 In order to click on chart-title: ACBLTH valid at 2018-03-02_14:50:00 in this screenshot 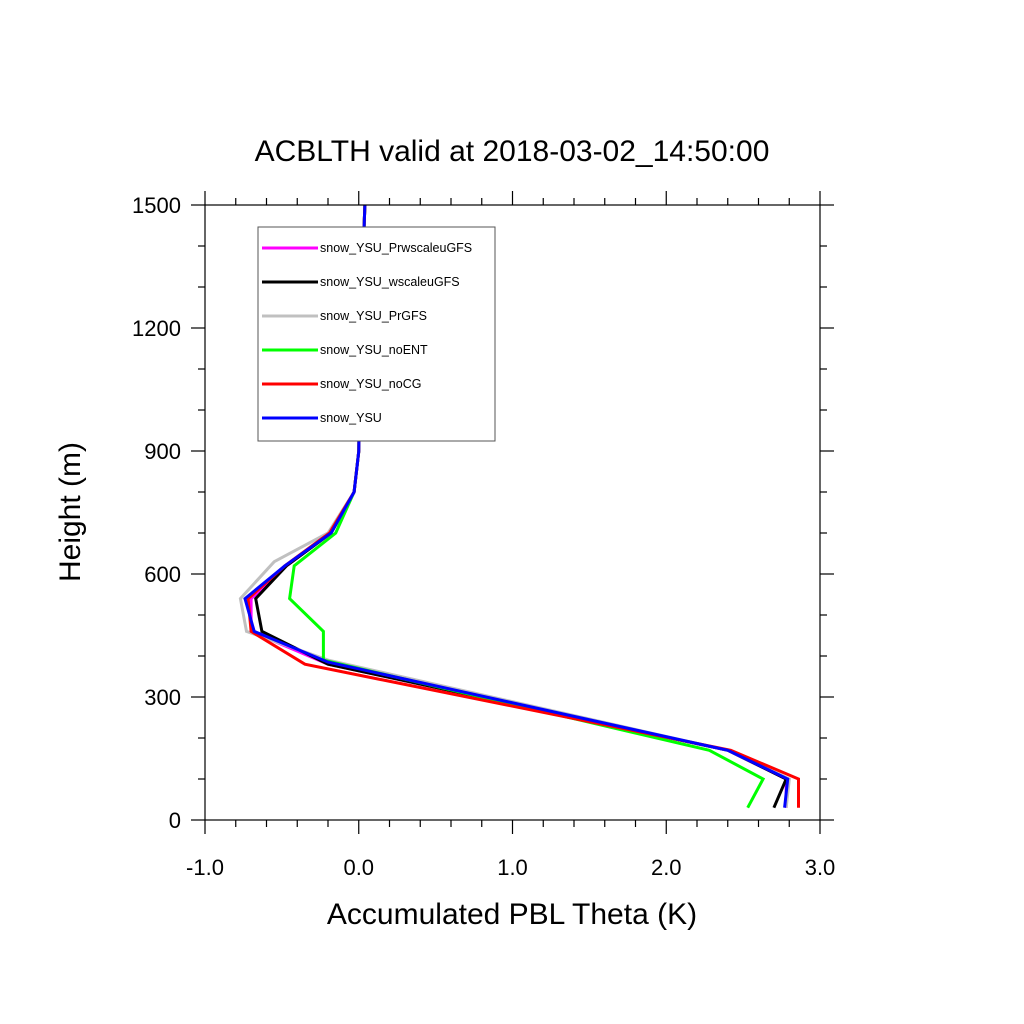, I will do `click(512, 151)`.